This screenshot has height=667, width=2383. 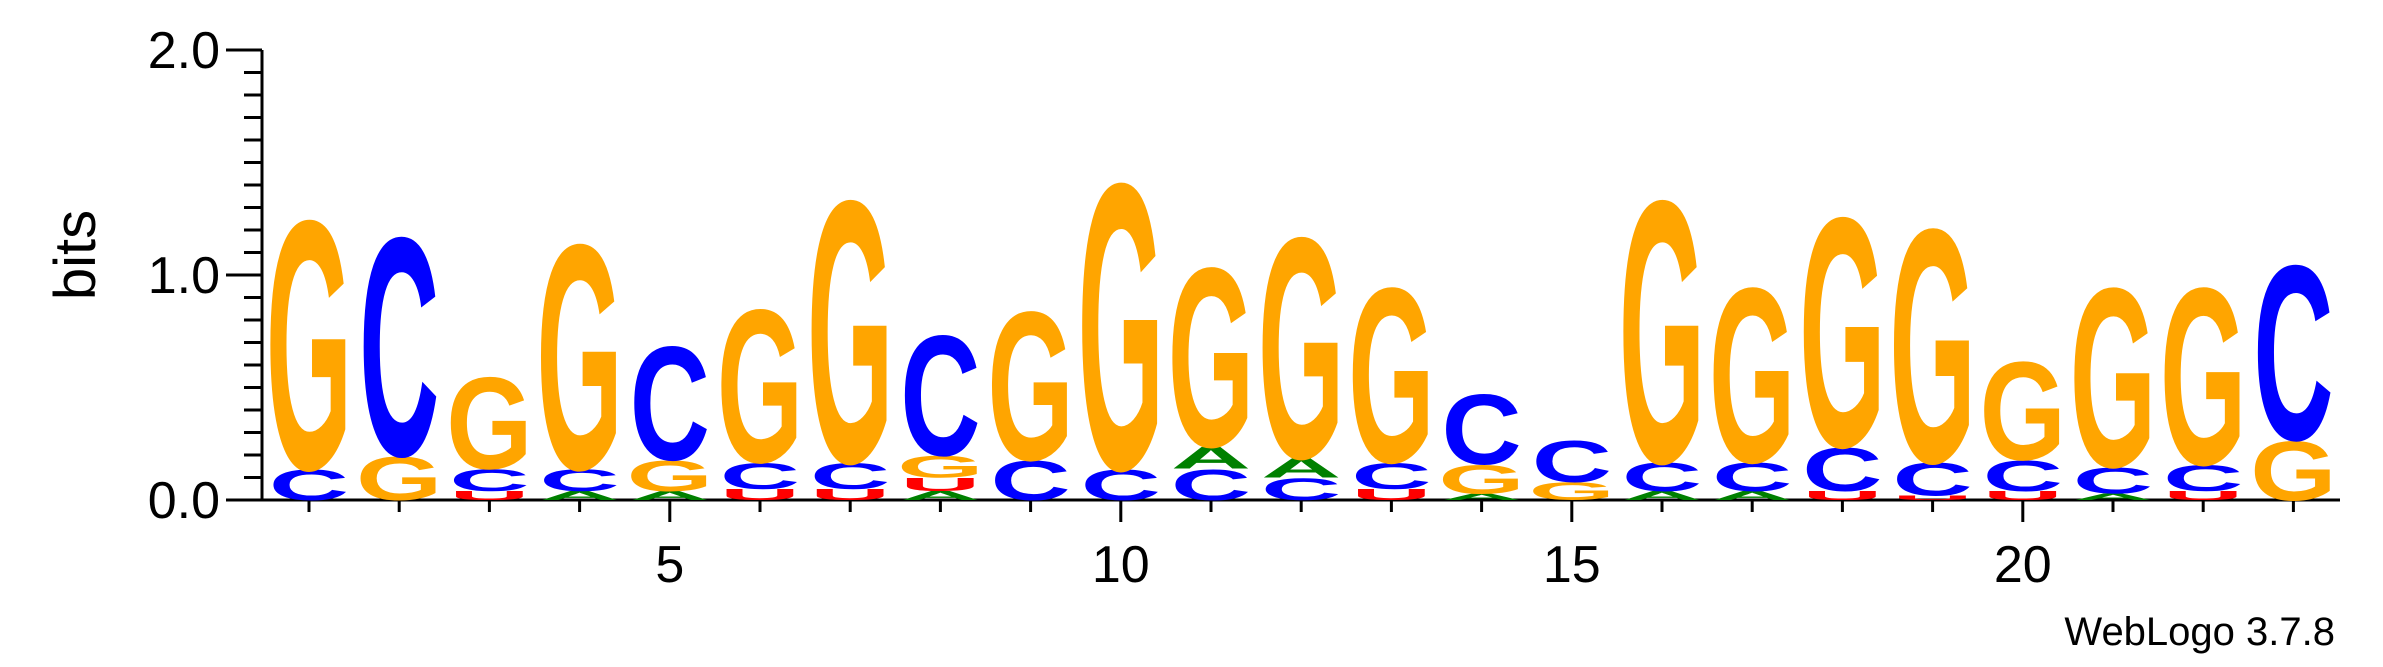 I want to click on y-axis-label: bits, so click(x=75, y=255).